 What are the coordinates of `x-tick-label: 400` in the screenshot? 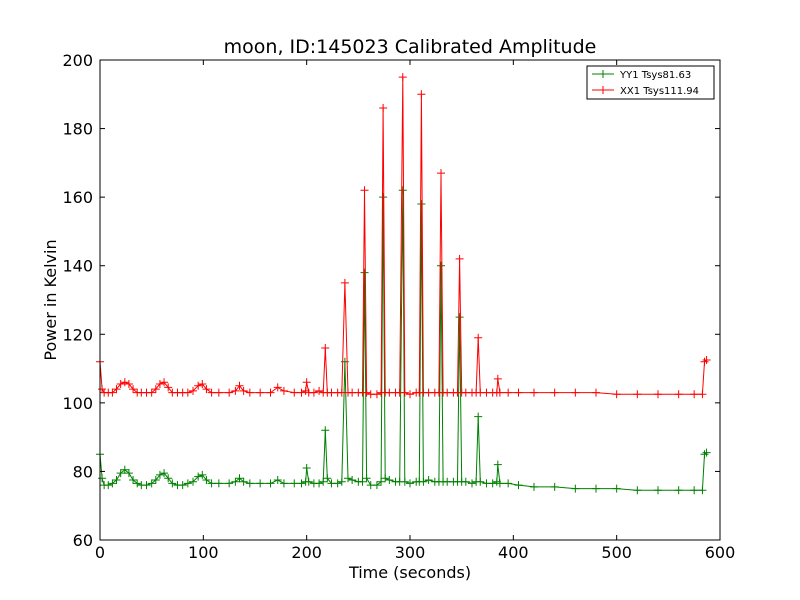 It's located at (513, 552).